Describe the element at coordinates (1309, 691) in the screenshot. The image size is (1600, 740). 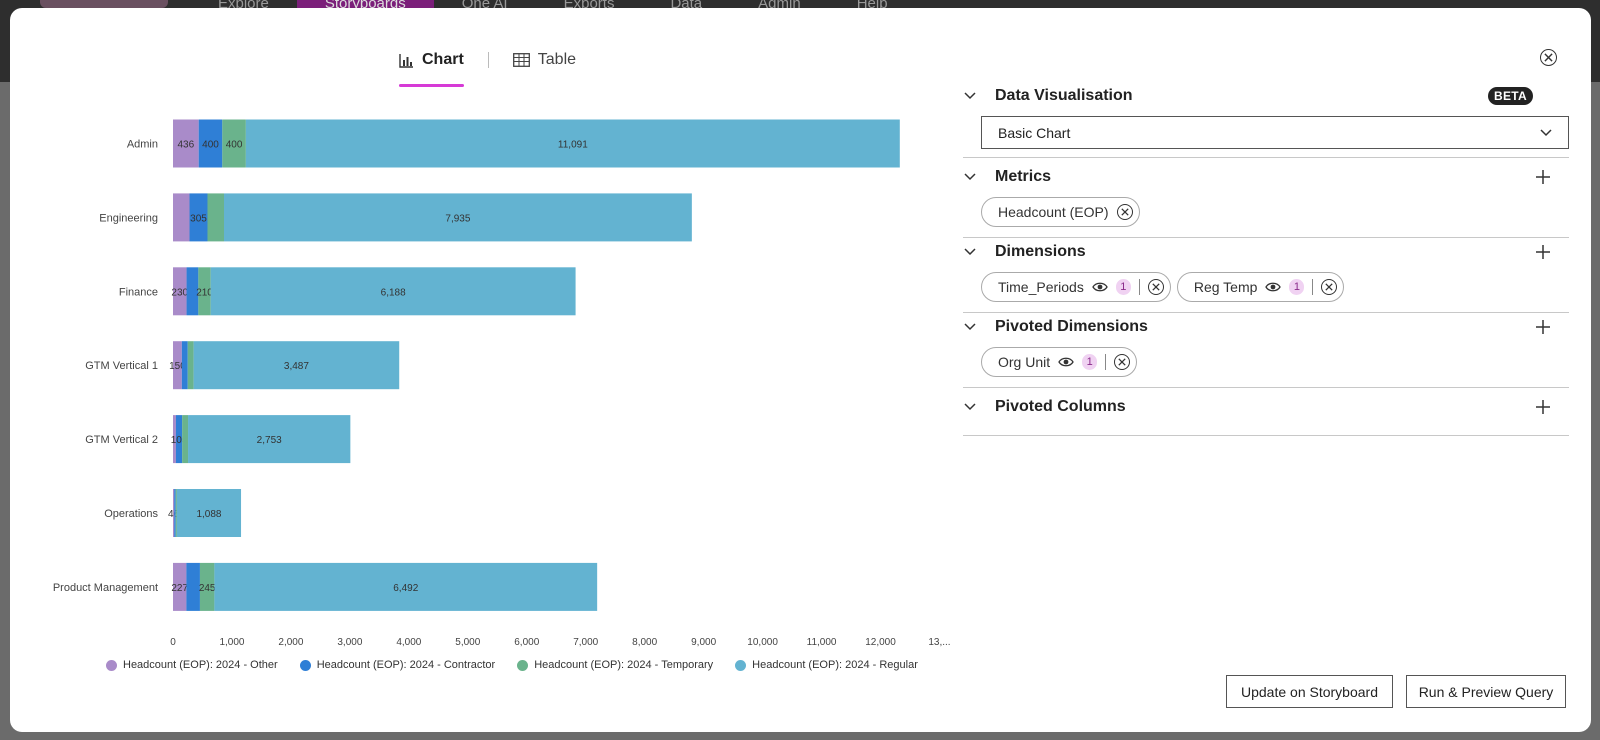
I see `update-on-storyboard-button: Update on Storyboard` at that location.